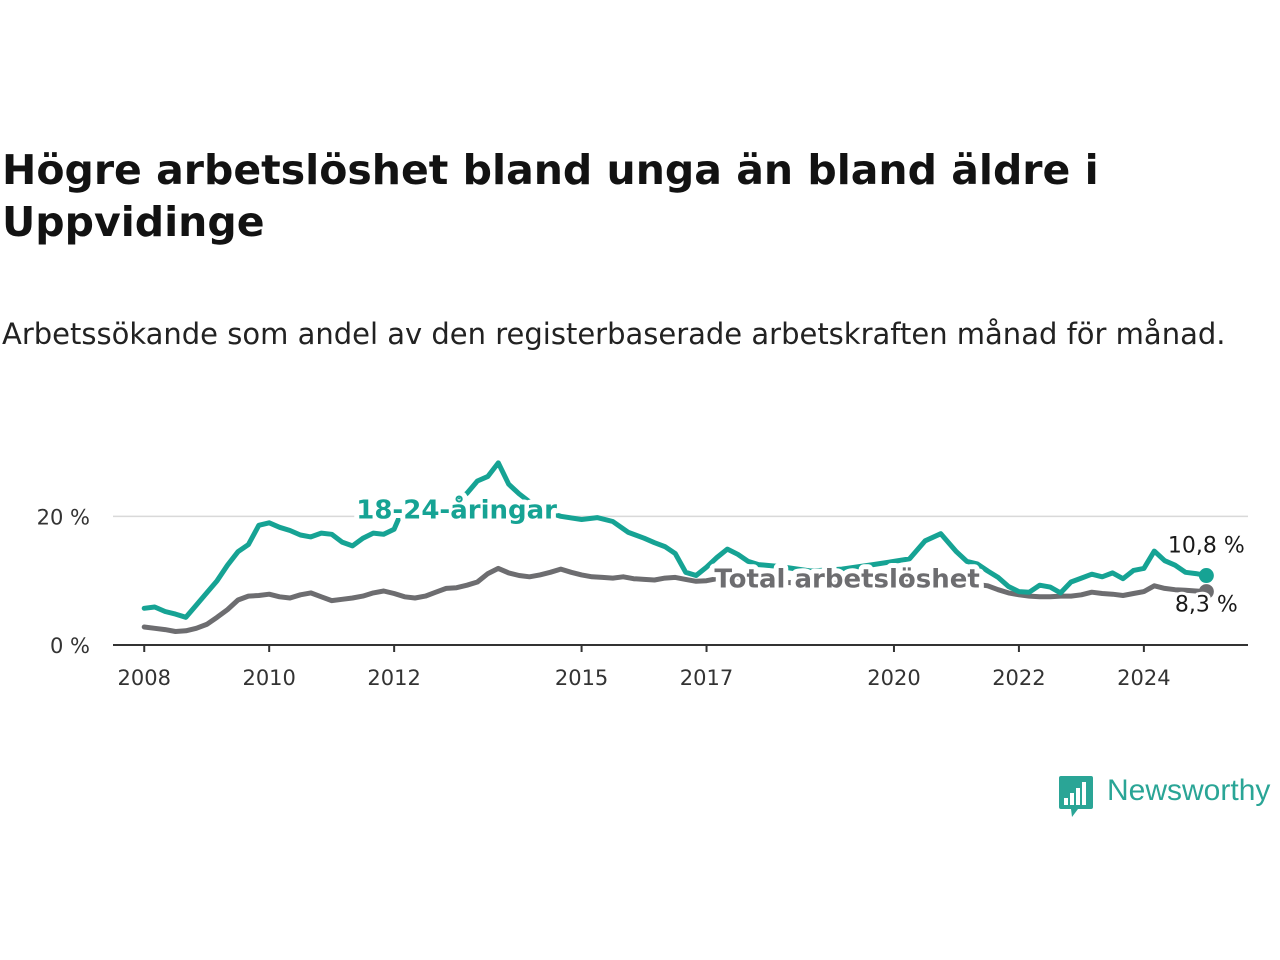  What do you see at coordinates (1143, 678) in the screenshot?
I see `x-tick-label: 2024` at bounding box center [1143, 678].